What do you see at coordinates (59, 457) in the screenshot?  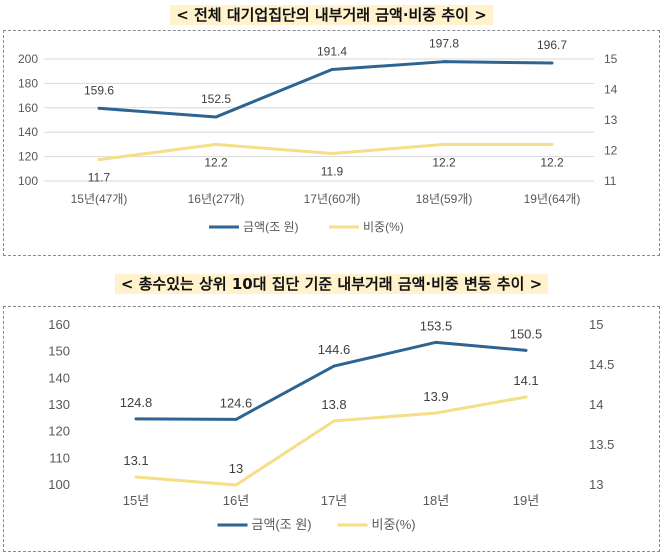 I see `y-left-tick-label: 110` at bounding box center [59, 457].